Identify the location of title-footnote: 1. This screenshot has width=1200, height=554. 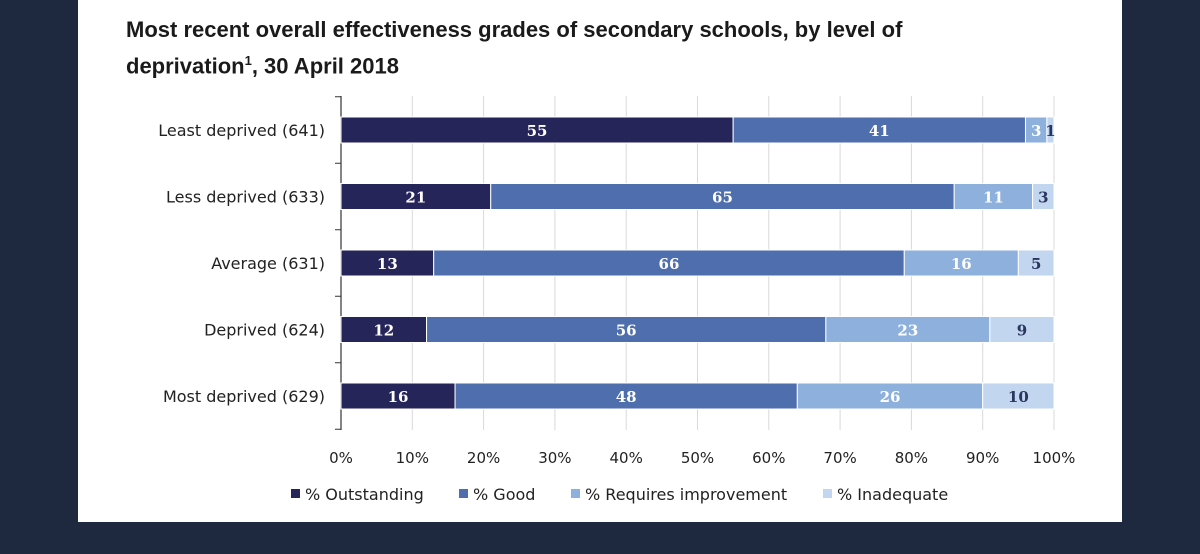
(248, 60).